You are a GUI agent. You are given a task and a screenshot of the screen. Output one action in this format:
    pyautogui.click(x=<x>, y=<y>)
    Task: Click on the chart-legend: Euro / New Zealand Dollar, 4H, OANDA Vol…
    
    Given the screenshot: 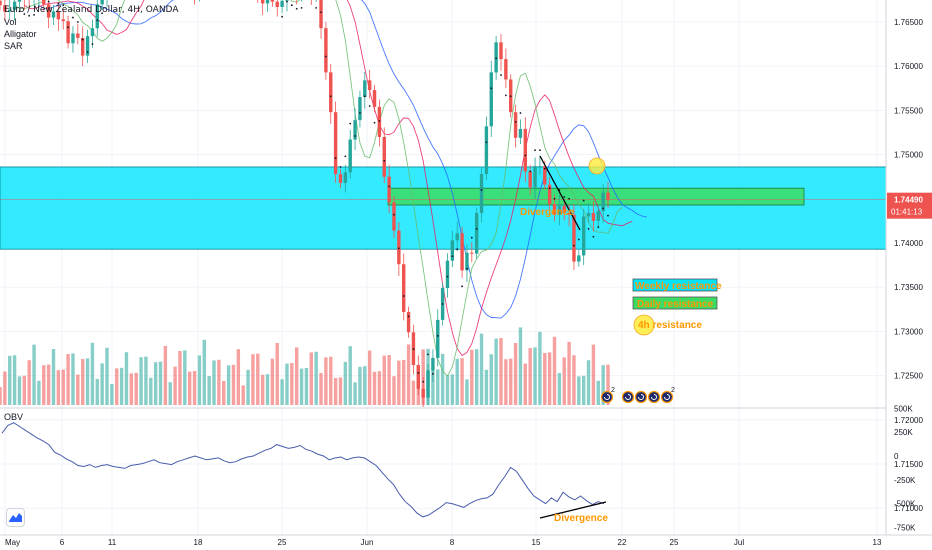 What is the action you would take?
    pyautogui.click(x=91, y=28)
    